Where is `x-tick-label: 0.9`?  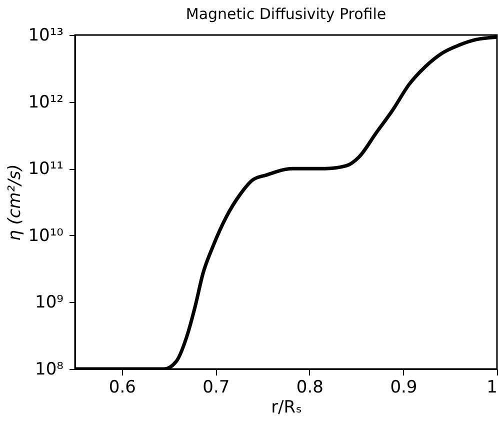
x-tick-label: 0.9 is located at coordinates (404, 388).